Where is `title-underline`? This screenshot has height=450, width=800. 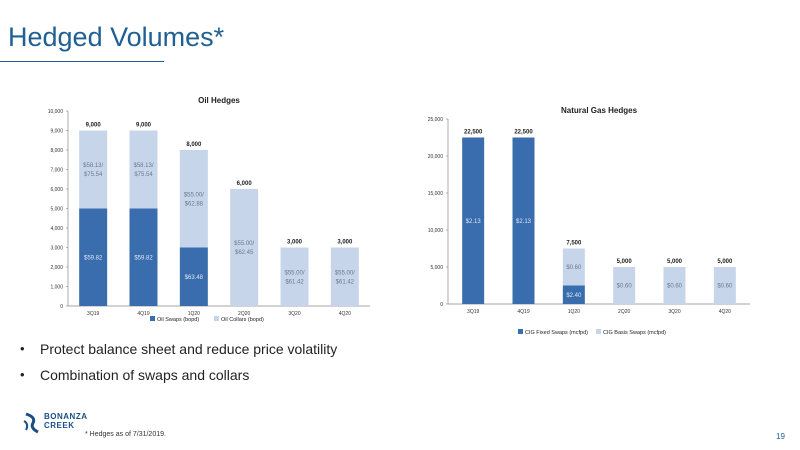
title-underline is located at coordinates (82, 61).